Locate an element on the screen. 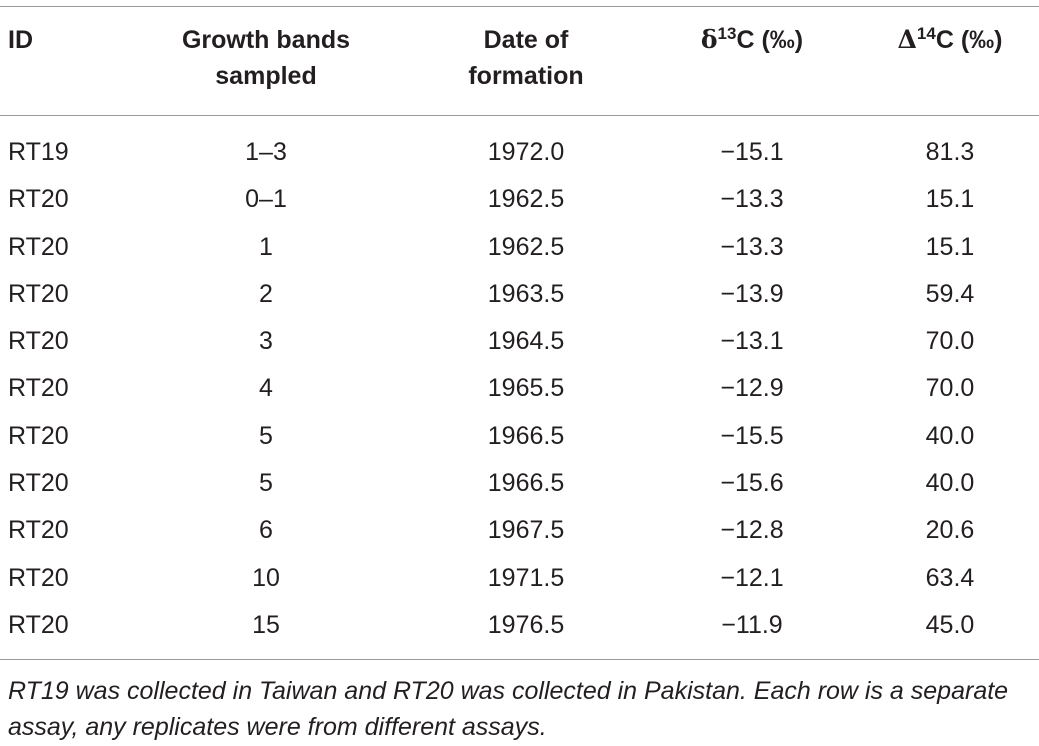  cell-date: 1967.5 is located at coordinates (526, 530).